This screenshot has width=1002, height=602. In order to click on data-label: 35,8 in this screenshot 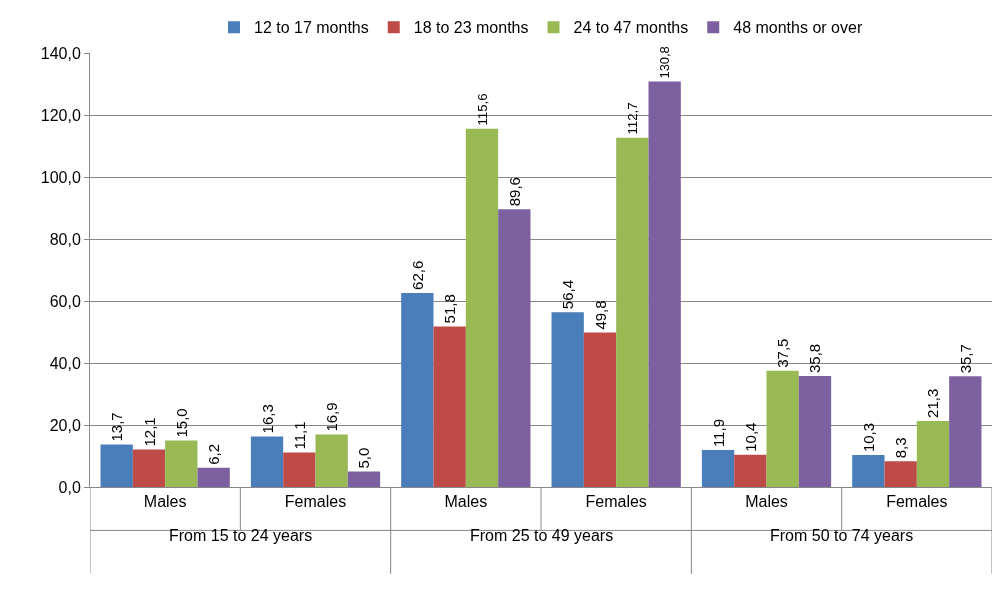, I will do `click(815, 358)`.